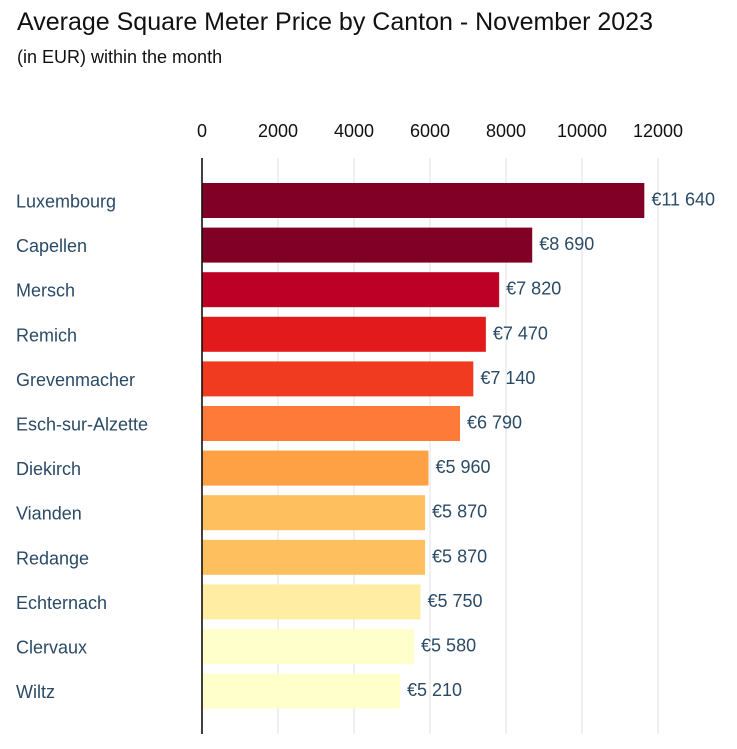  What do you see at coordinates (506, 131) in the screenshot?
I see `x-tick-label: 8000` at bounding box center [506, 131].